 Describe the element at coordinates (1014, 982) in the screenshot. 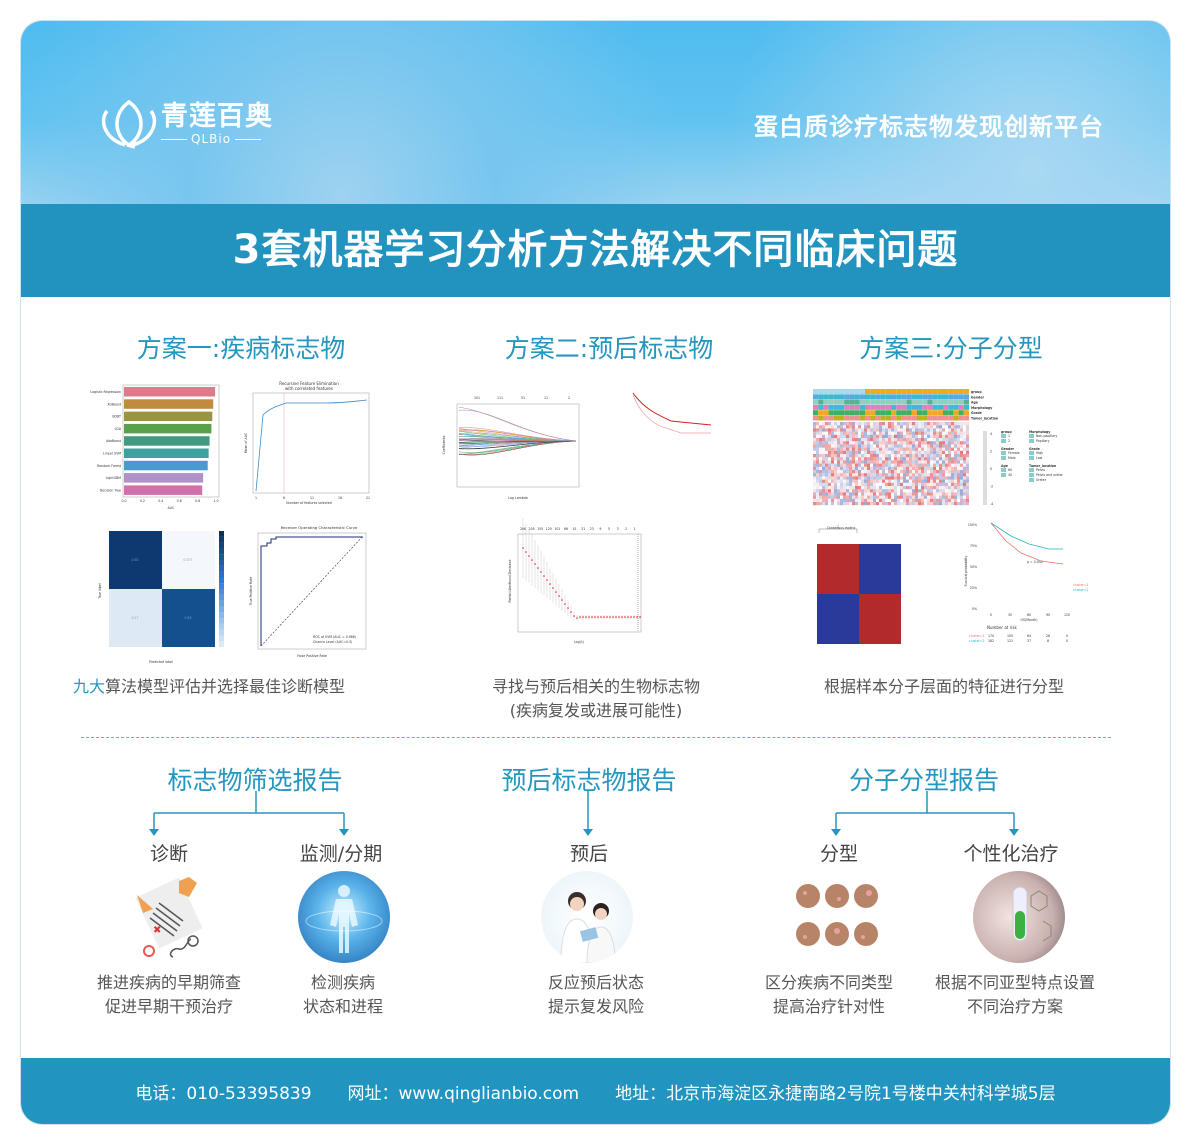

I see `desc-line: 根据不同亚型特点设置` at that location.